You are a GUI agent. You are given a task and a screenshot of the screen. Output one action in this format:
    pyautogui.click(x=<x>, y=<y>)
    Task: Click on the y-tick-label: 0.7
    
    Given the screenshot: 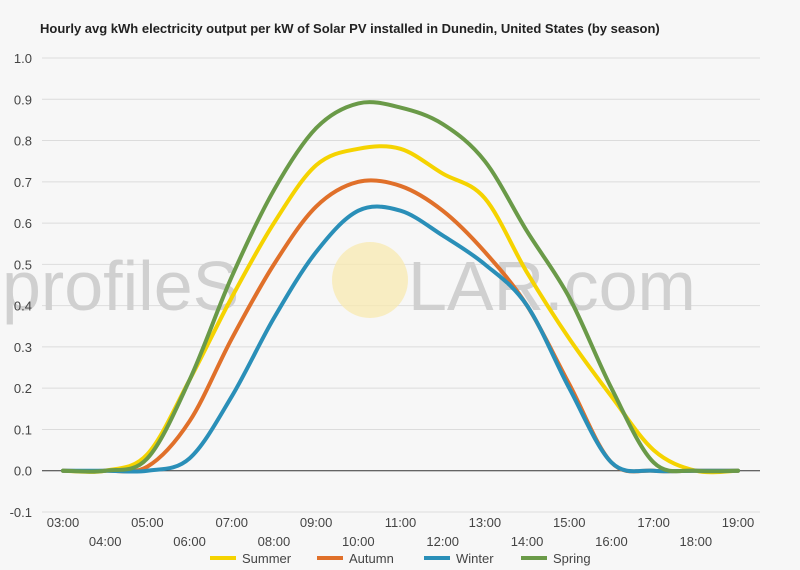 What is the action you would take?
    pyautogui.click(x=23, y=182)
    